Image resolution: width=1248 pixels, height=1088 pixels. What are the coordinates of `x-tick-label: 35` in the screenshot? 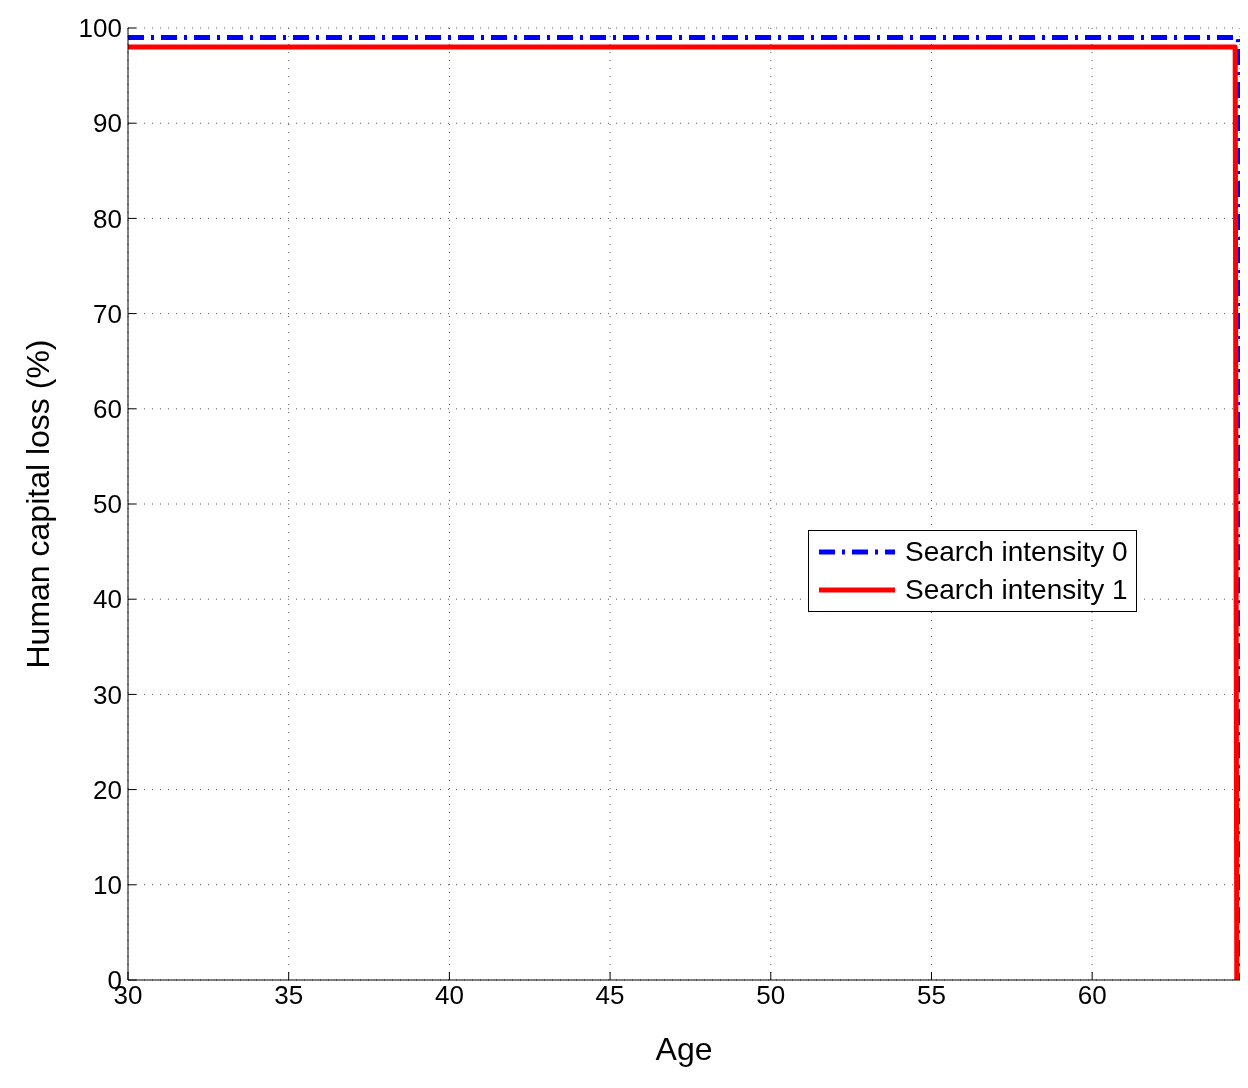 It's located at (289, 995).